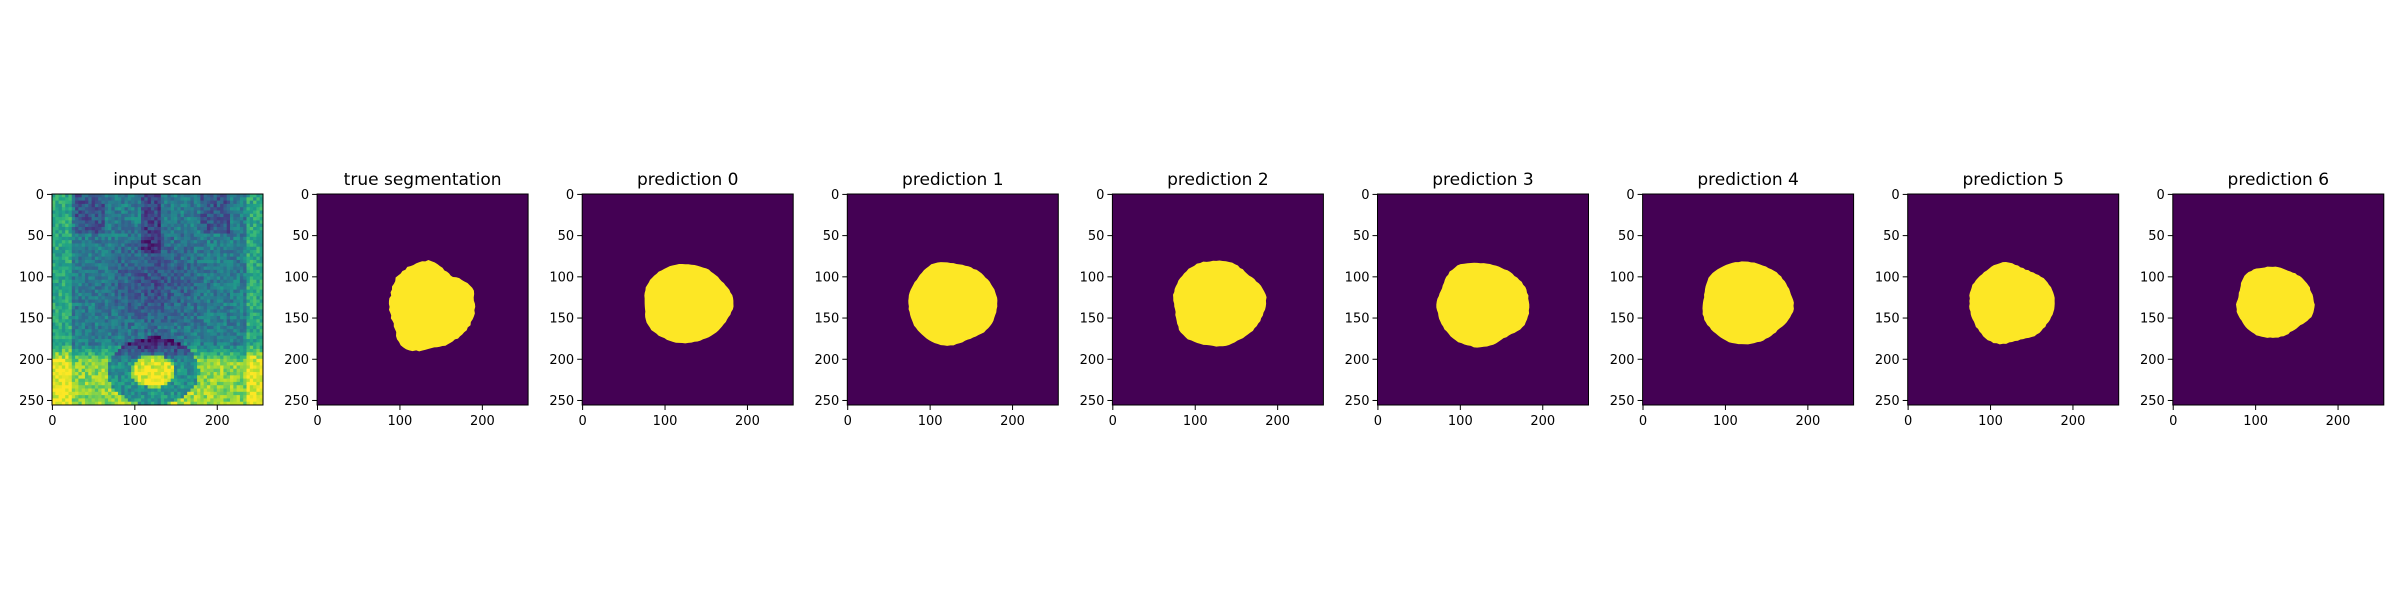 The height and width of the screenshot is (600, 2400). I want to click on panel-title: true segmentation, so click(423, 180).